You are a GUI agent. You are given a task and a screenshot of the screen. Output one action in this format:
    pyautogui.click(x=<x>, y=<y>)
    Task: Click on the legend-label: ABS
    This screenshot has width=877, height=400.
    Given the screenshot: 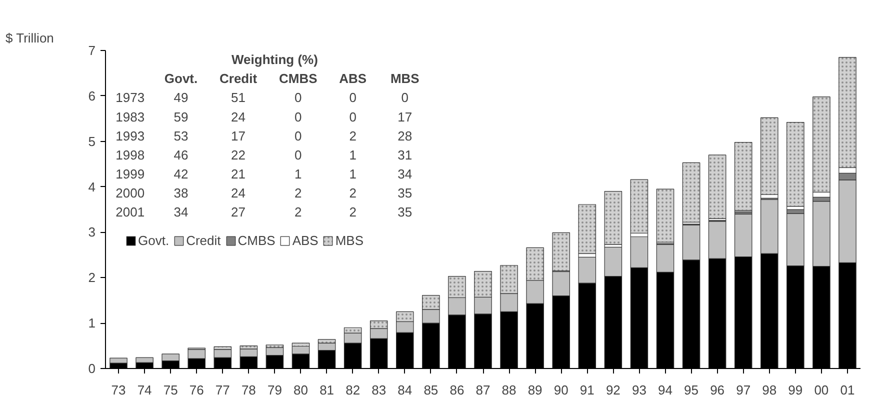 What is the action you would take?
    pyautogui.click(x=305, y=240)
    